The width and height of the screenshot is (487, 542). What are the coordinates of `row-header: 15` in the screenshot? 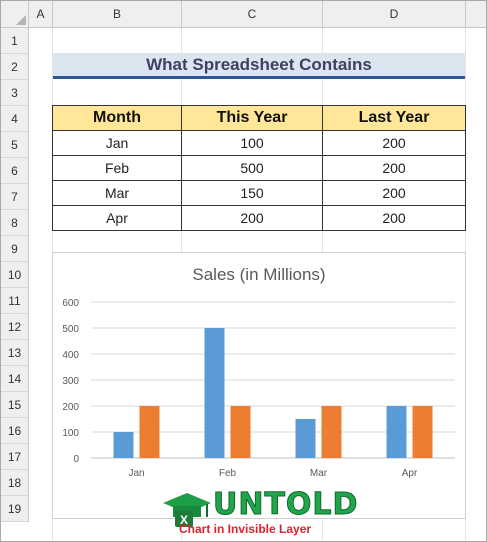 It's located at (15, 405).